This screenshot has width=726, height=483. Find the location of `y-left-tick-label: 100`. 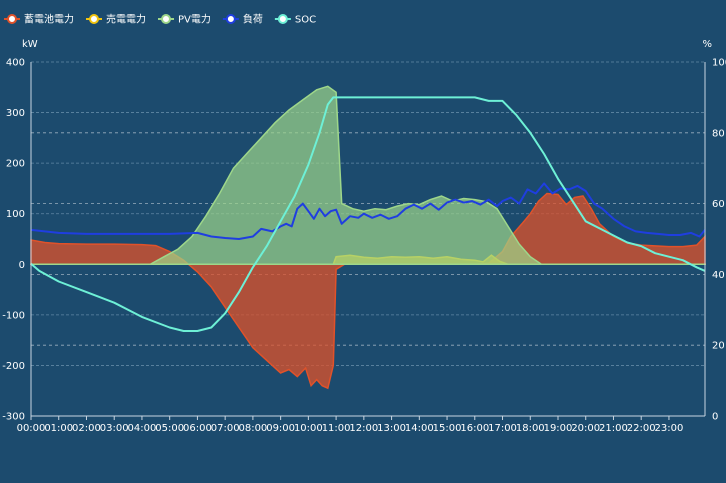

y-left-tick-label: 100 is located at coordinates (15, 214).